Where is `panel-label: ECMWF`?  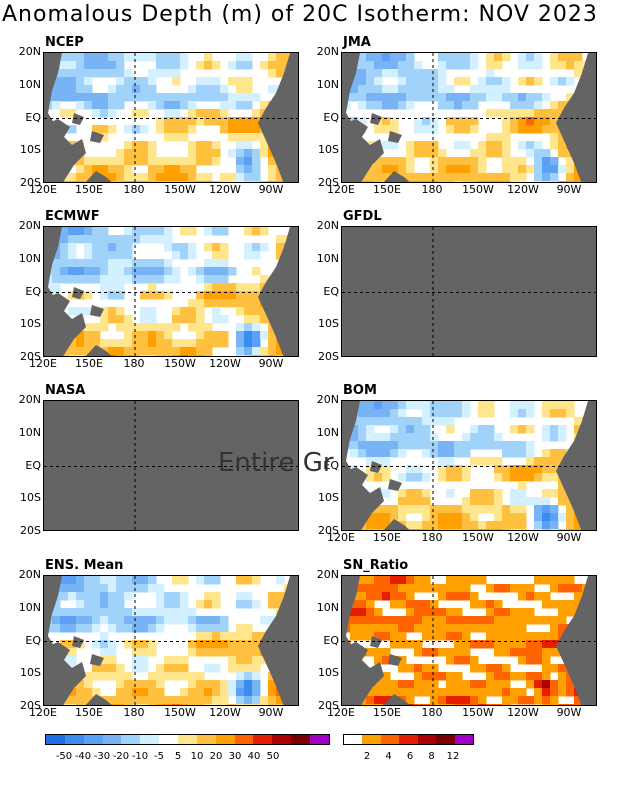 panel-label: ECMWF is located at coordinates (72, 216).